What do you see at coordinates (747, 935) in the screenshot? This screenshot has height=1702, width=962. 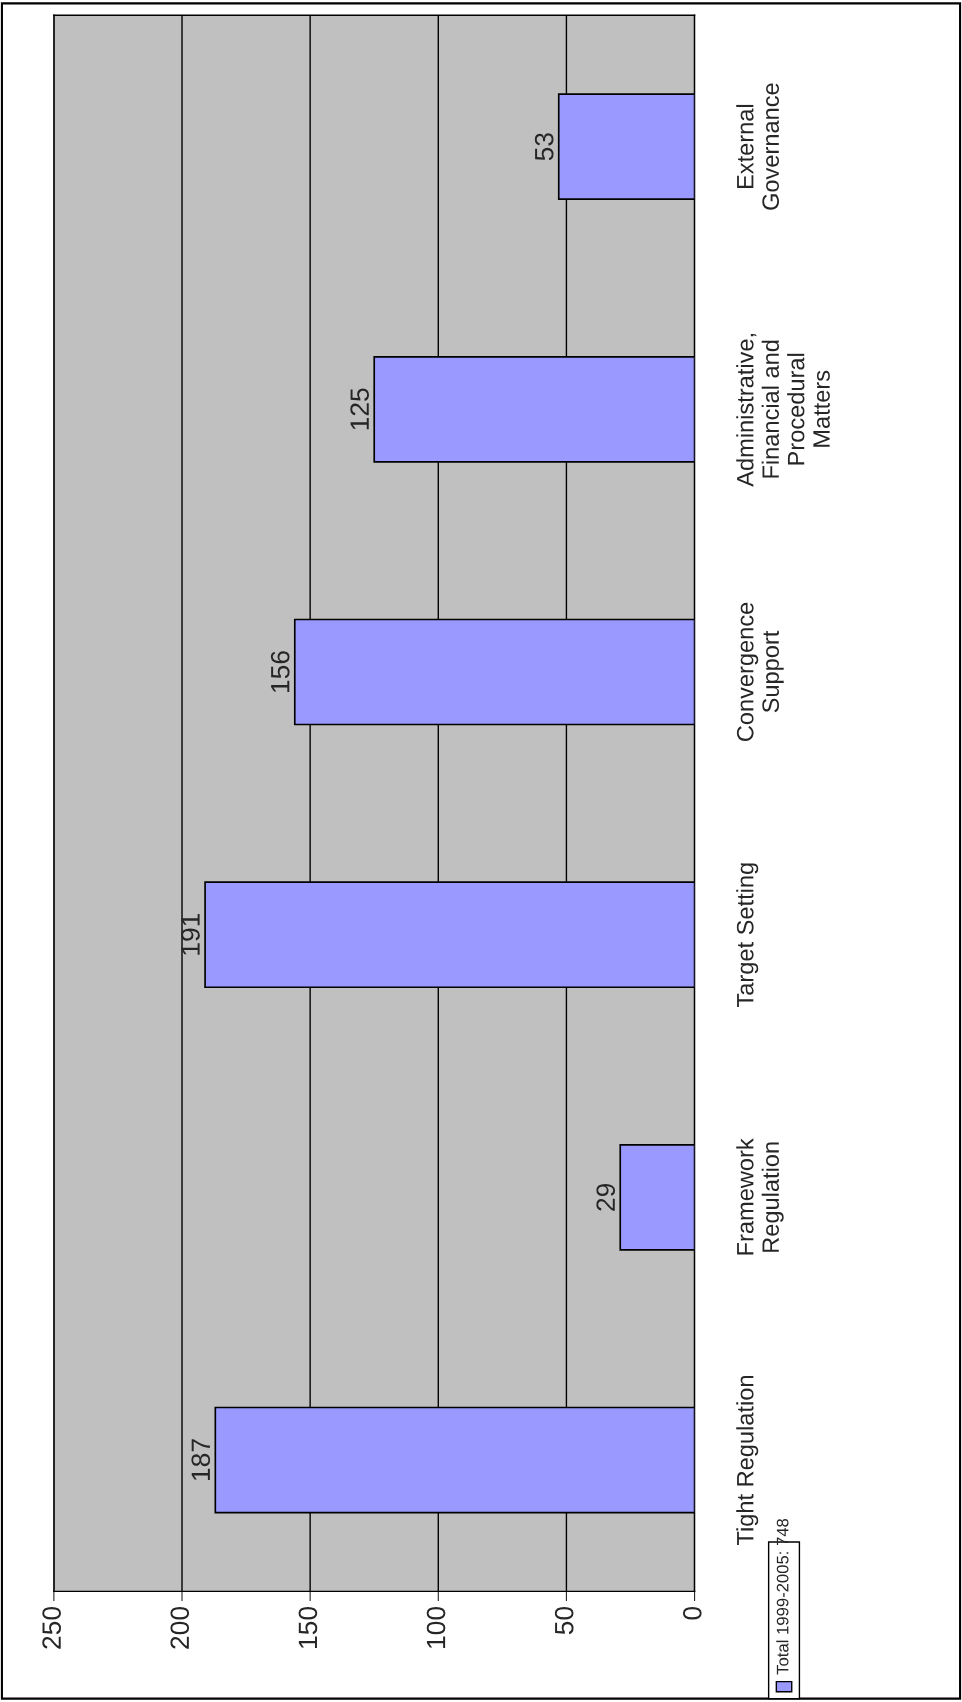 I see `y-tick-label: Target Setting` at bounding box center [747, 935].